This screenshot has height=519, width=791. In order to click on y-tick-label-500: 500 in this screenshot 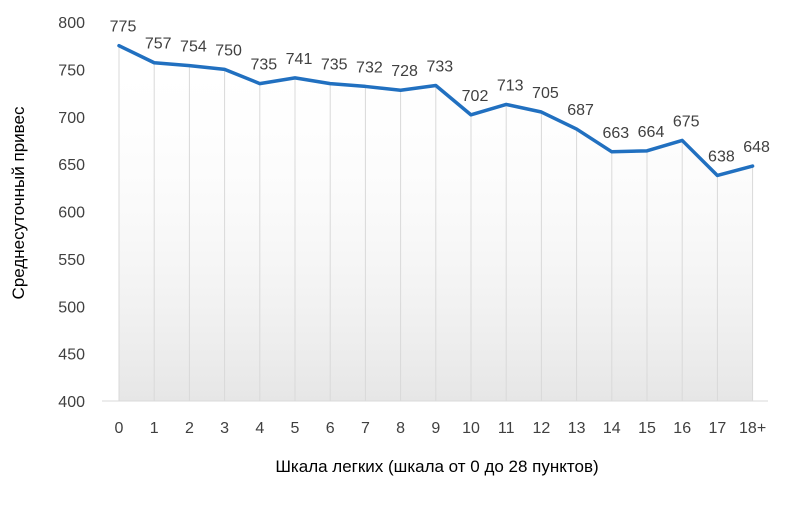, I will do `click(71, 307)`.